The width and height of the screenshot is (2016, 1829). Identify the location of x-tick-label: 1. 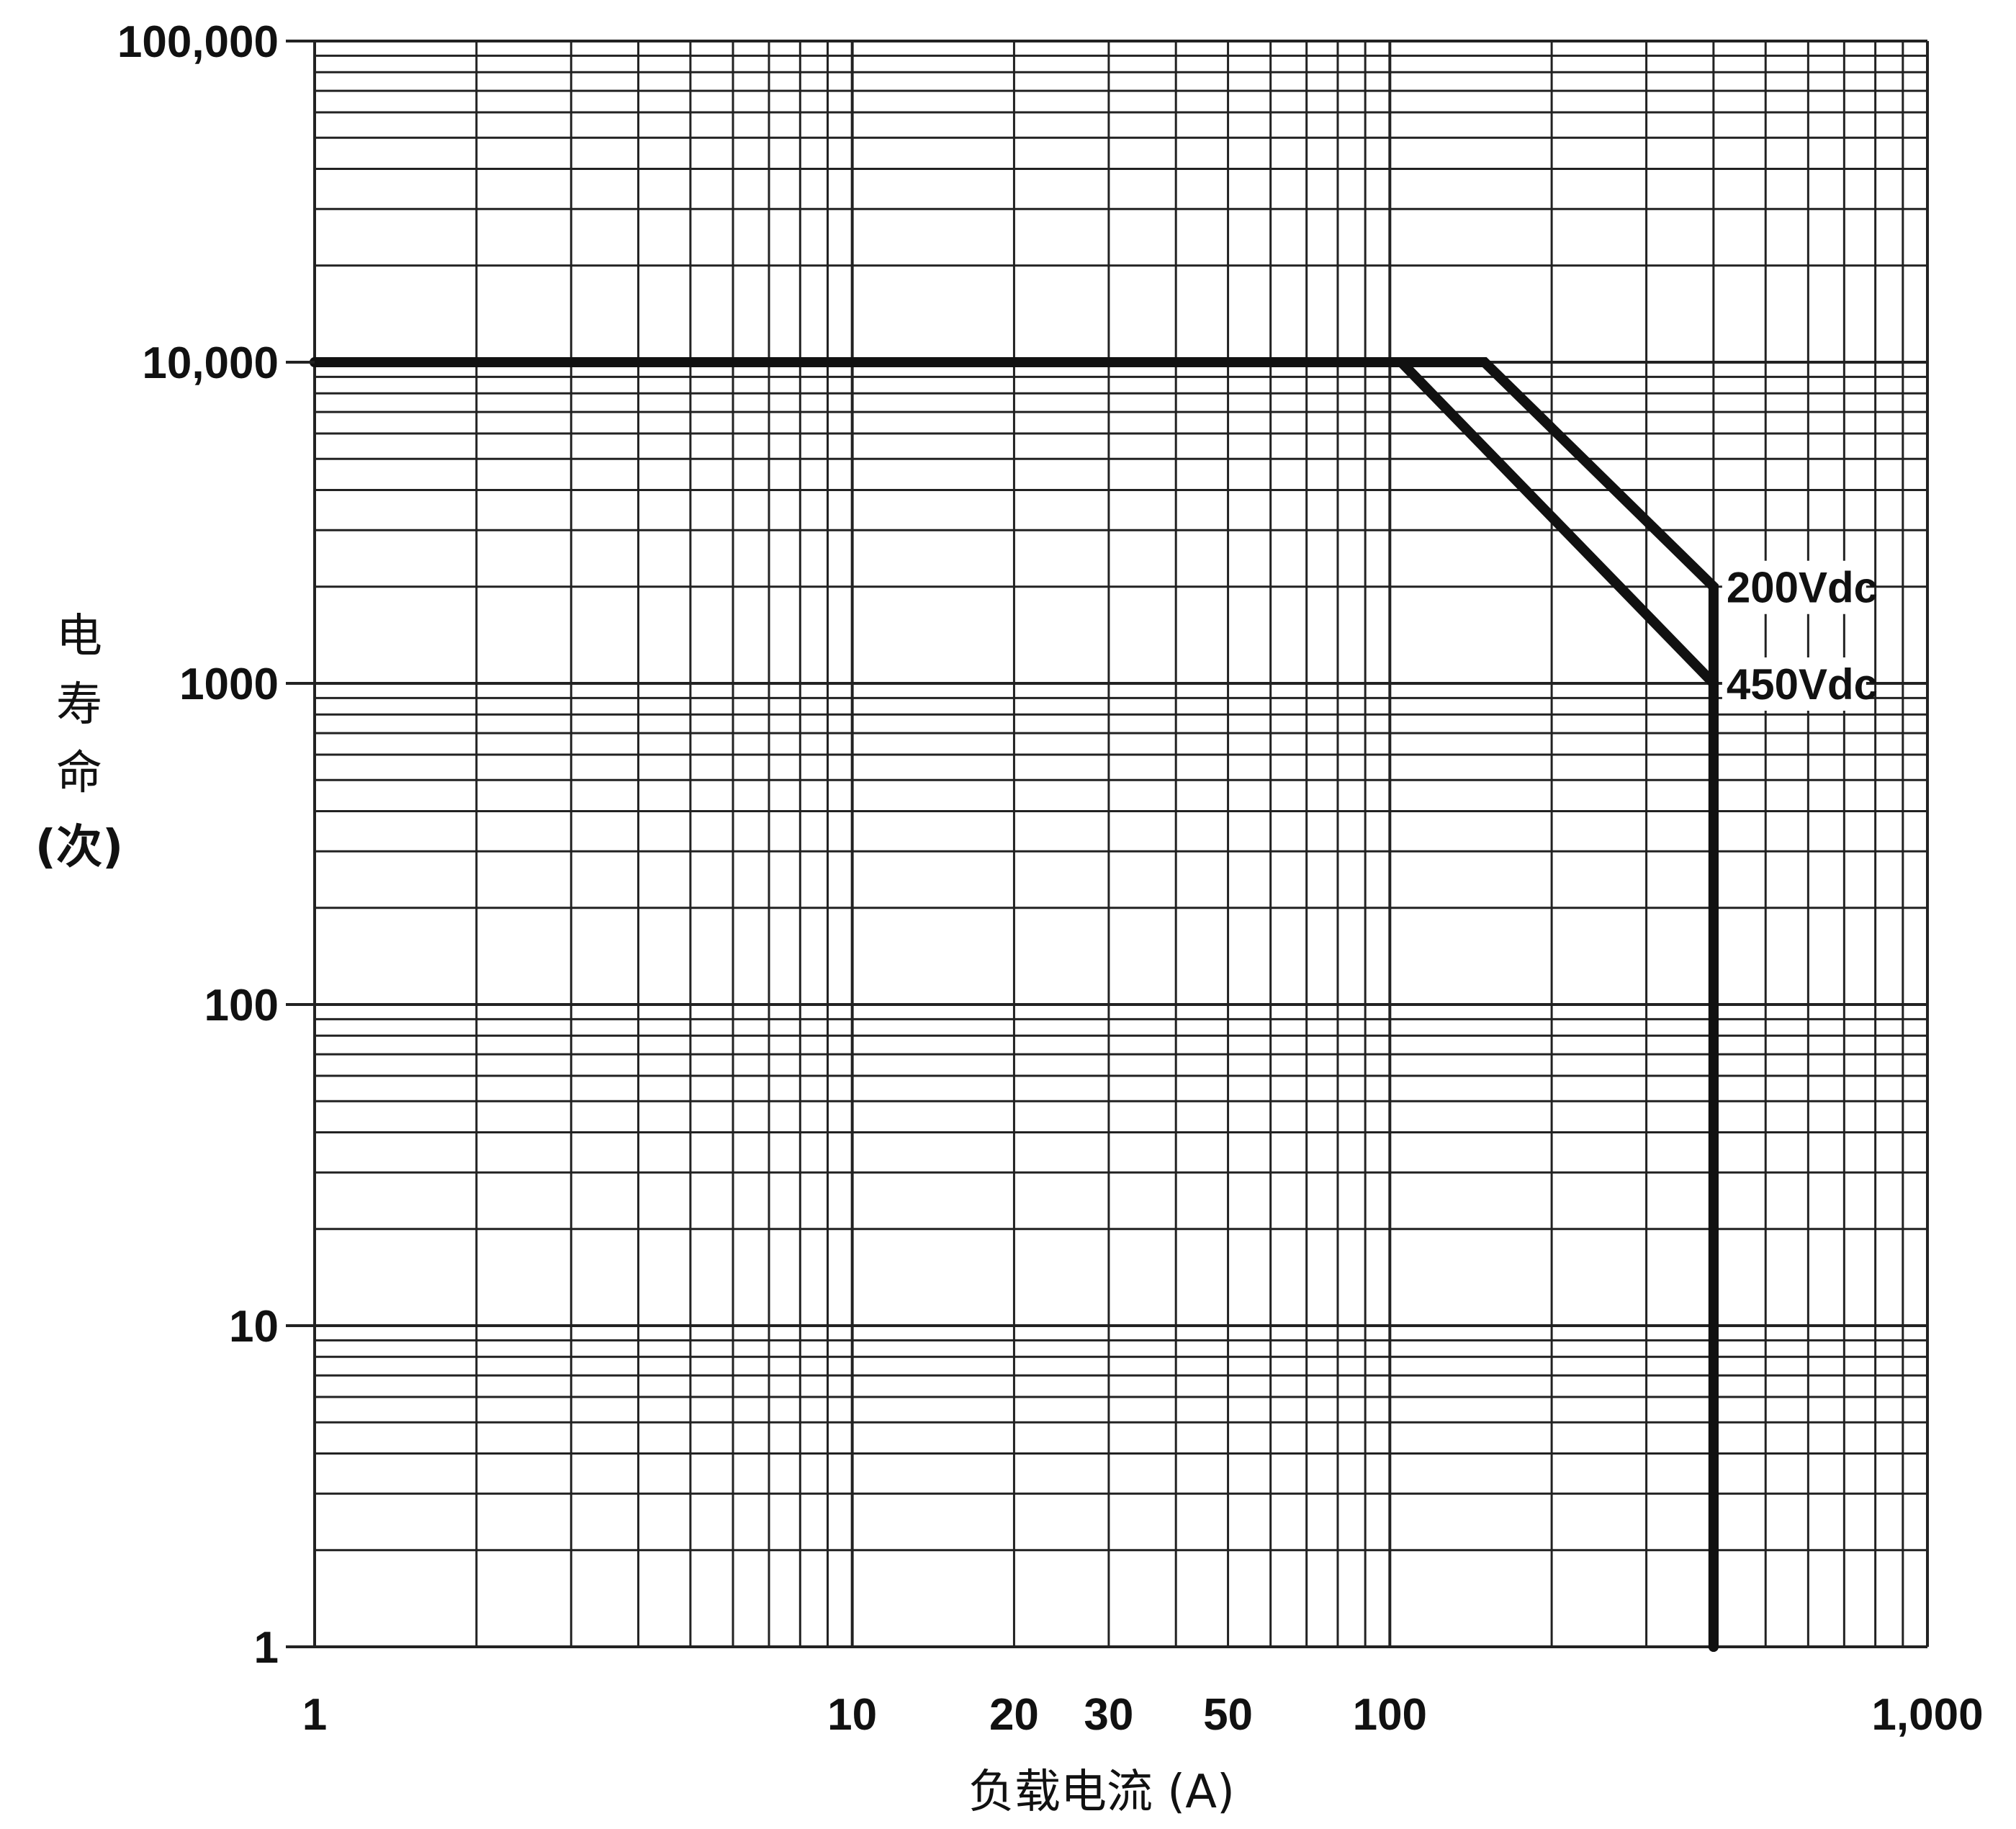
(314, 1715).